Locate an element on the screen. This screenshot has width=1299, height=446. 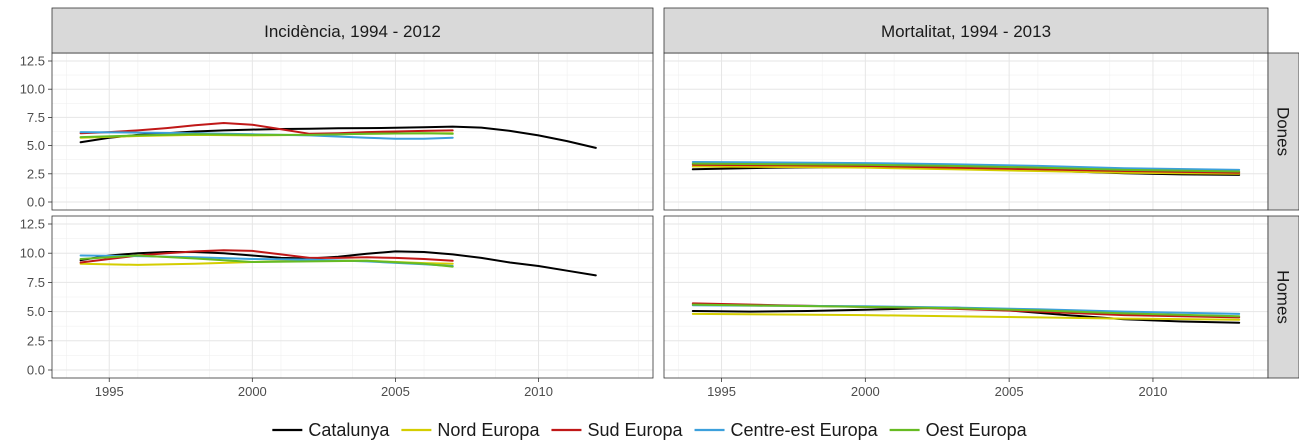
legend-label-oest-europa: Oest Europa is located at coordinates (977, 430).